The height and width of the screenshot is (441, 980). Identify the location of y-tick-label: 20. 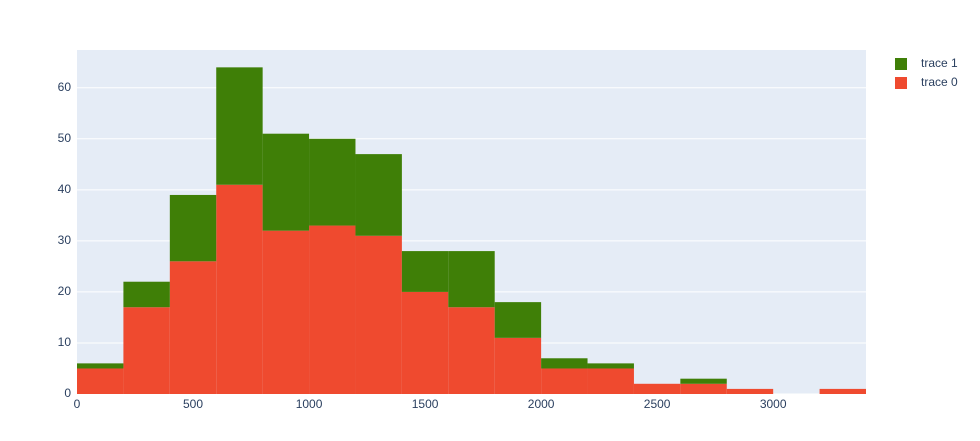
(65, 291).